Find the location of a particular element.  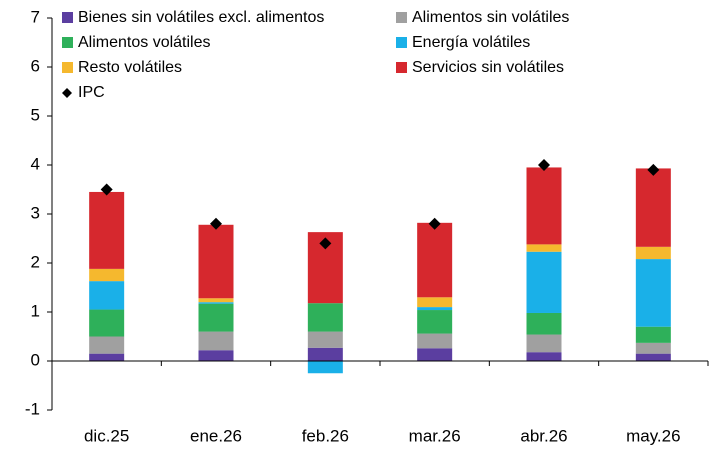

x-tick-label: ene.26 is located at coordinates (216, 435).